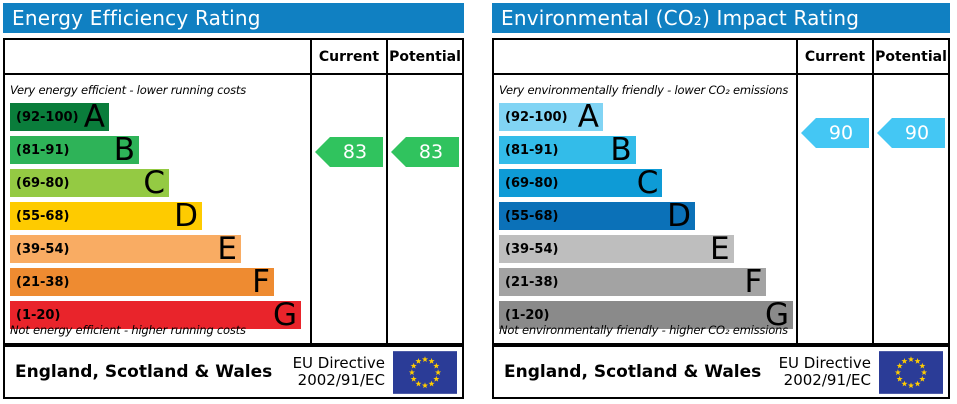  I want to click on potential-rating-arrow: 83, so click(425, 152).